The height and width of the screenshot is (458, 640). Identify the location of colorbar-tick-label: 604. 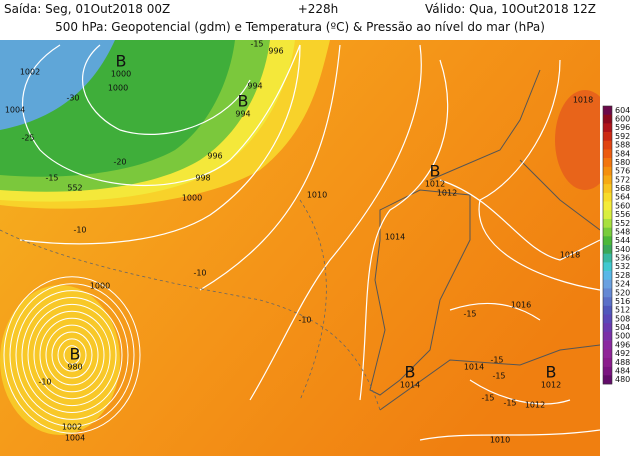
(622, 110).